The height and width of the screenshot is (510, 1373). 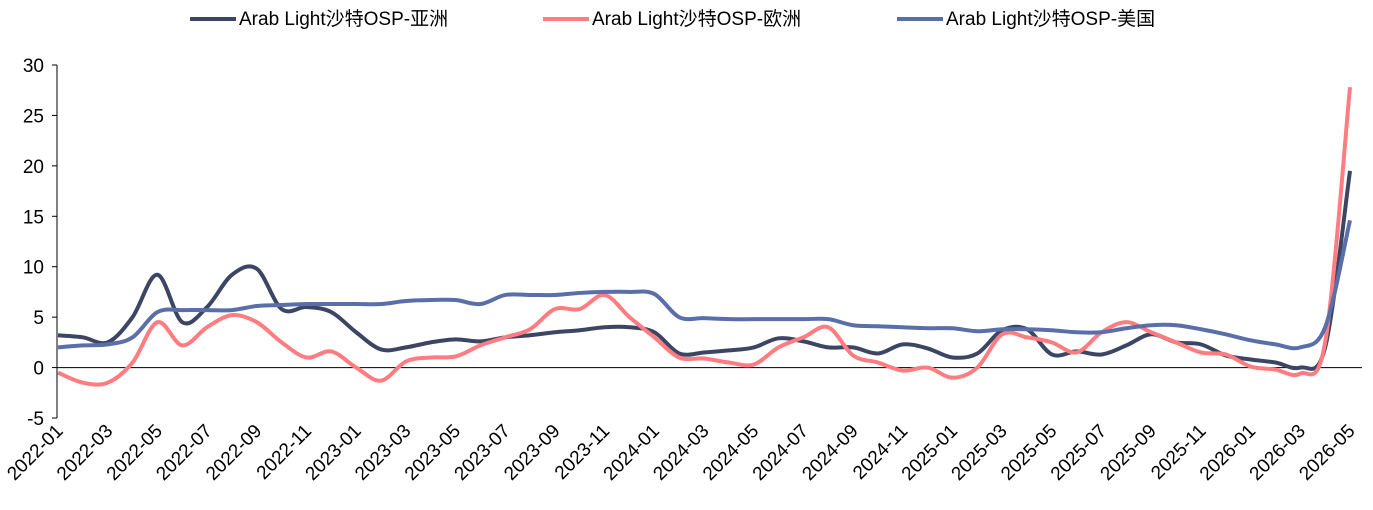 I want to click on x-tick-label: 2024-09, so click(x=830, y=453).